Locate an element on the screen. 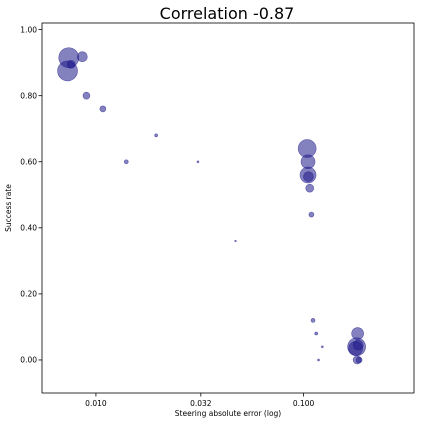  y-tick-label: 0.60 is located at coordinates (28, 161).